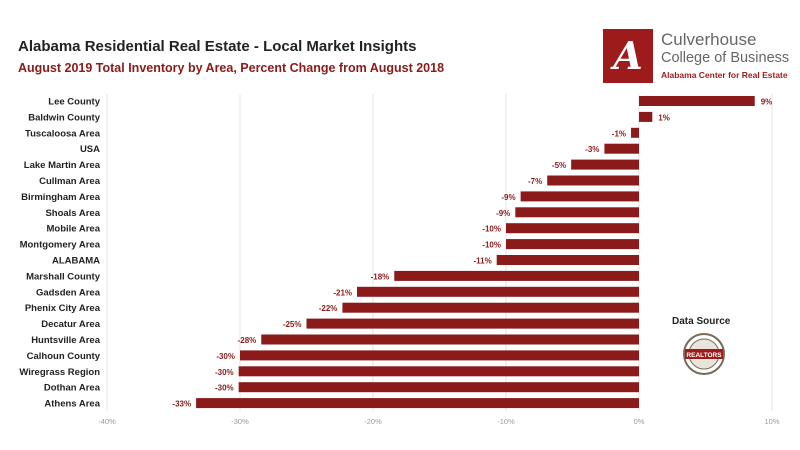 The width and height of the screenshot is (800, 450). What do you see at coordinates (373, 421) in the screenshot?
I see `x-tick-label: -20%` at bounding box center [373, 421].